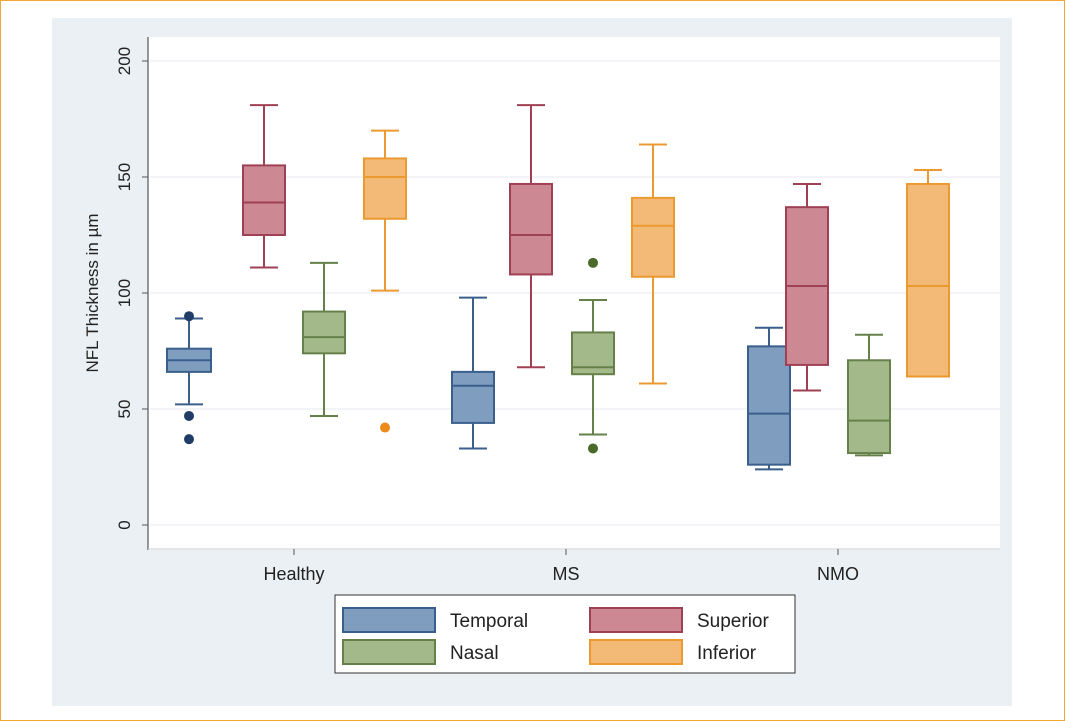 This screenshot has height=721, width=1065. I want to click on box-inferior-healthy, so click(385, 281).